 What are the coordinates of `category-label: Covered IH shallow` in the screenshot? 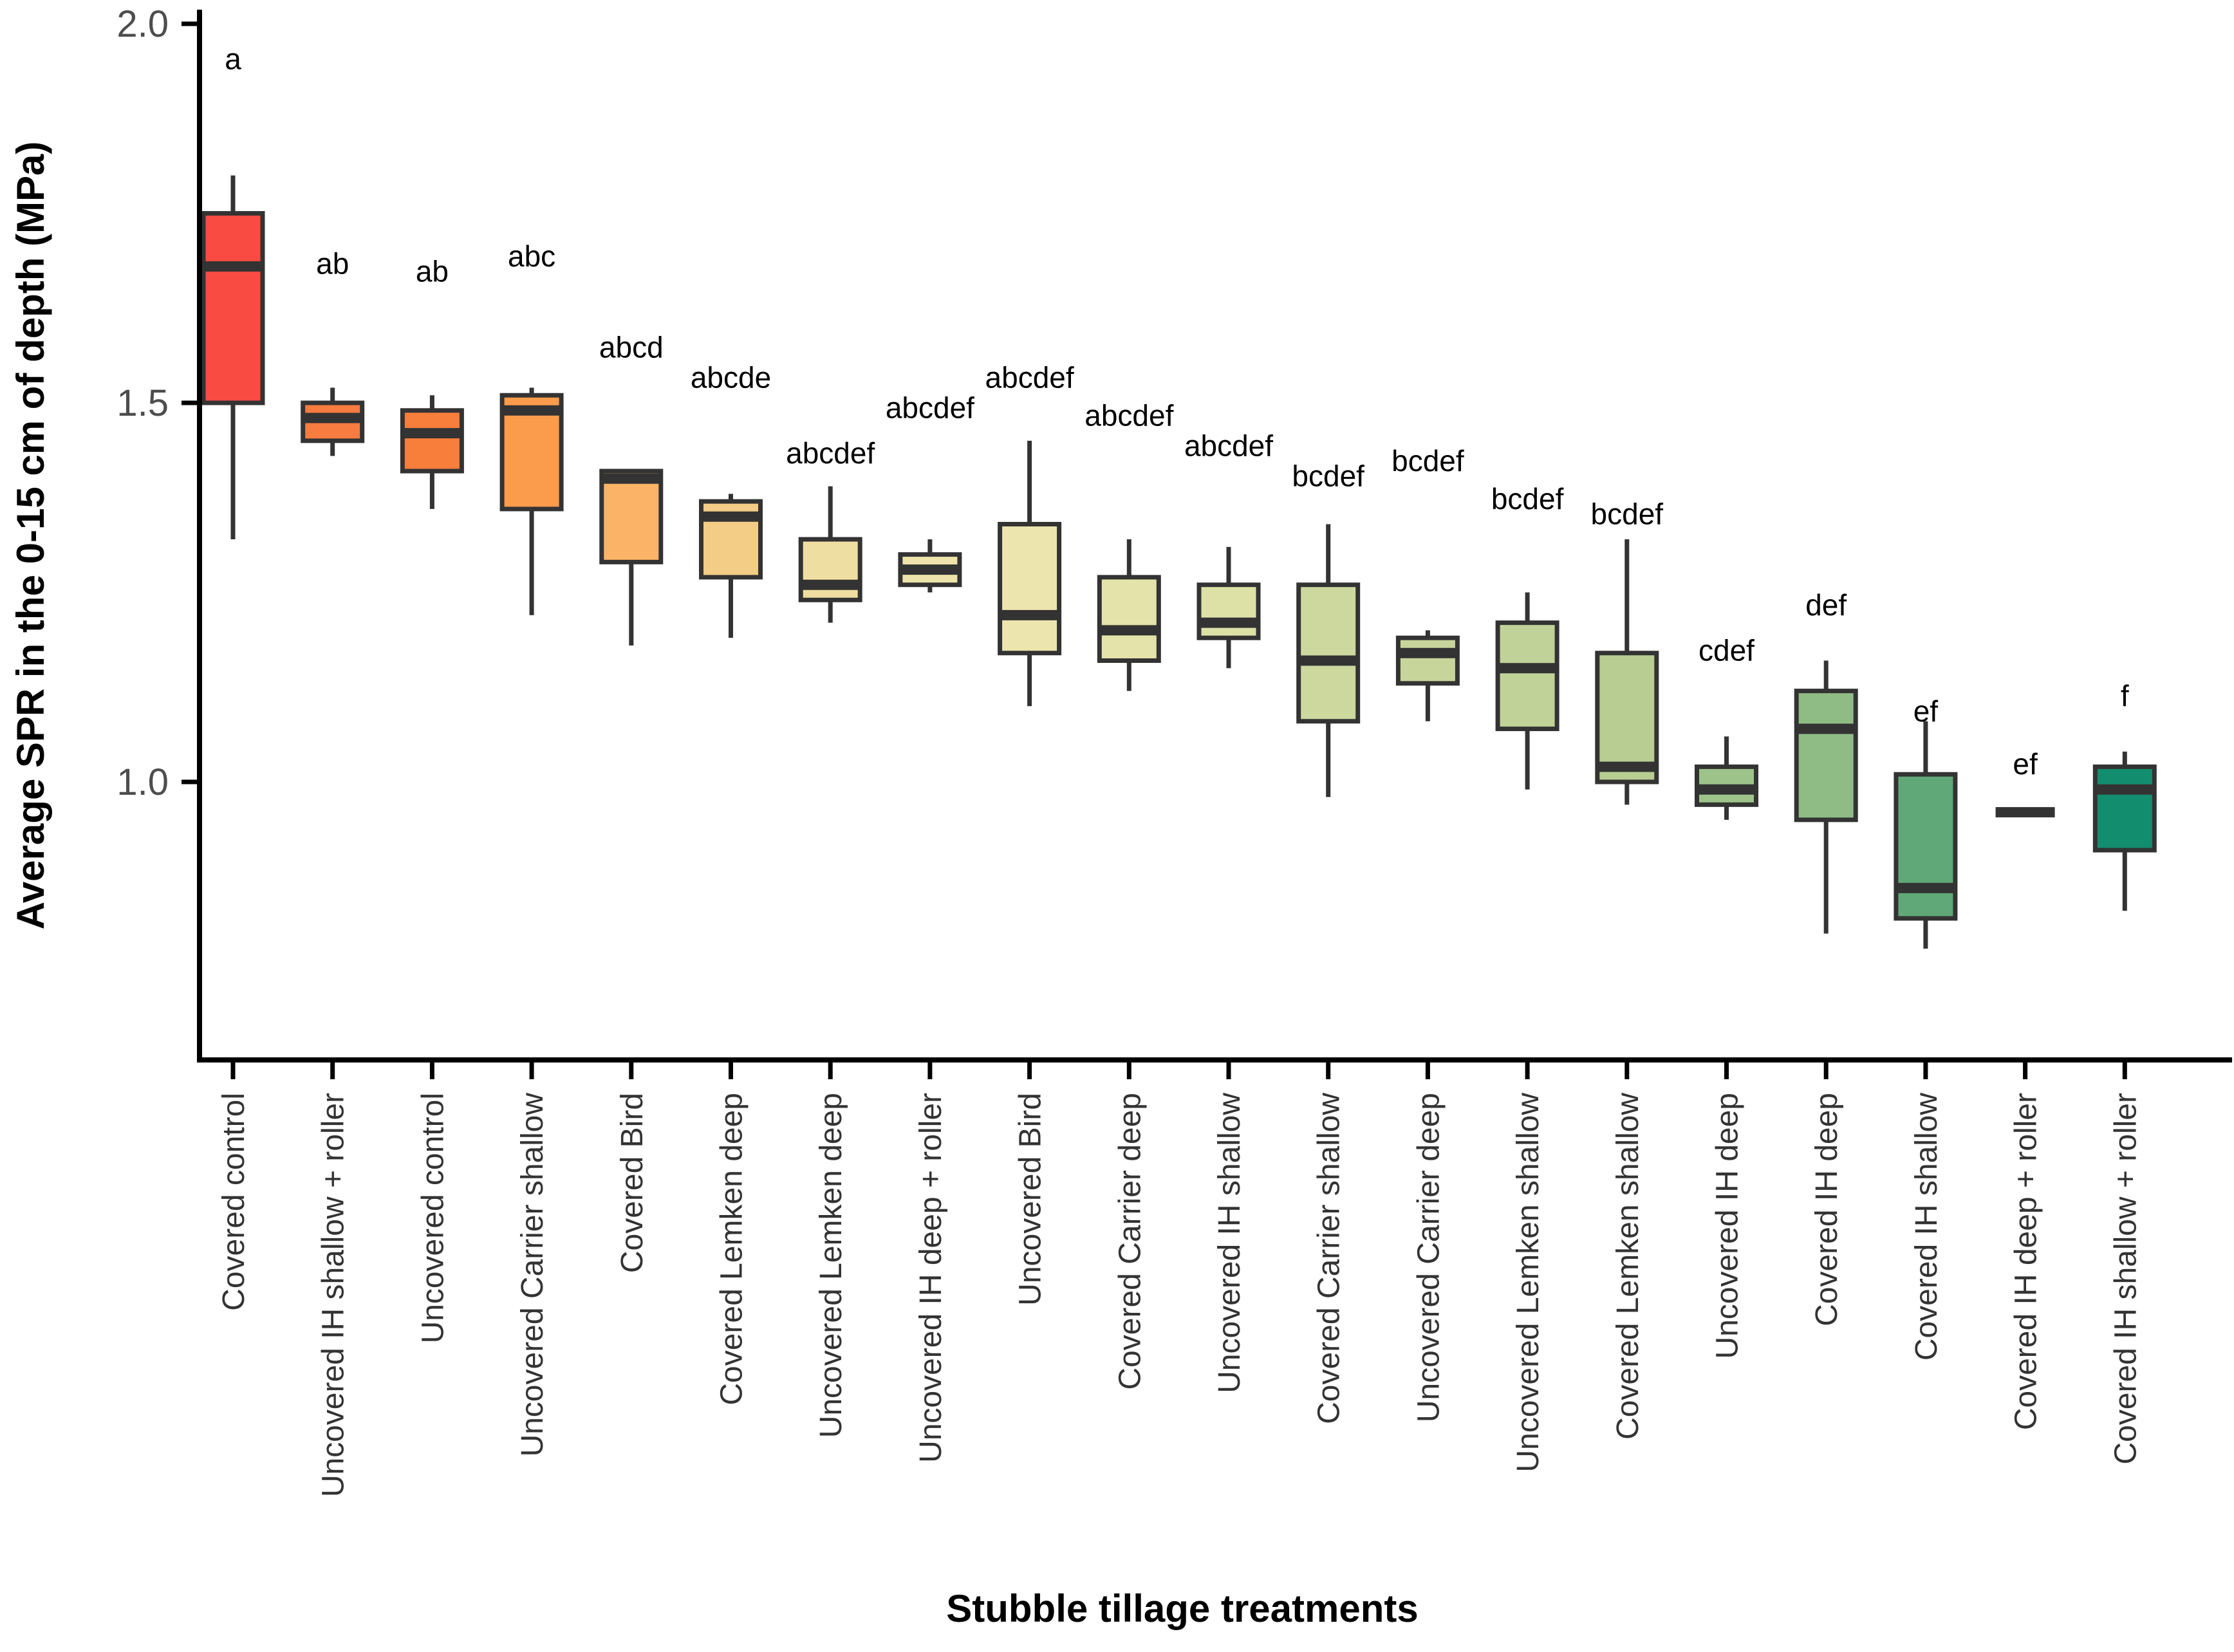 It's located at (1927, 1227).